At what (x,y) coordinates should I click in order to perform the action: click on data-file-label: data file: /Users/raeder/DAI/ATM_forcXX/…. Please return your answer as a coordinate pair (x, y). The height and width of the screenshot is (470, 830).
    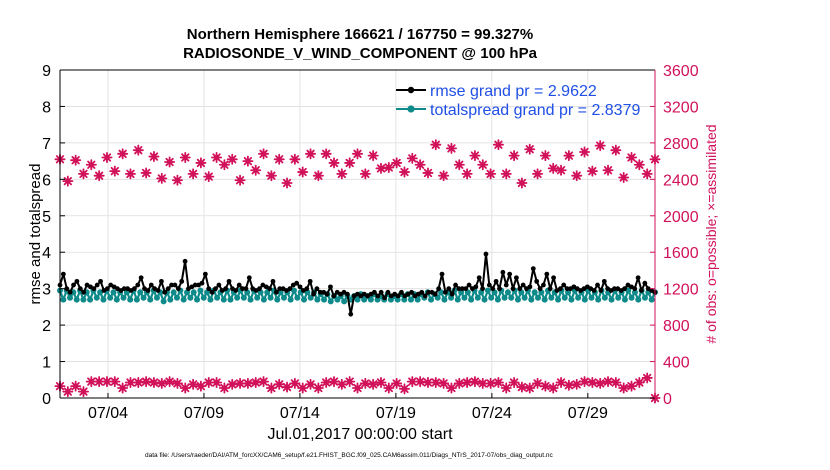
    Looking at the image, I should click on (349, 455).